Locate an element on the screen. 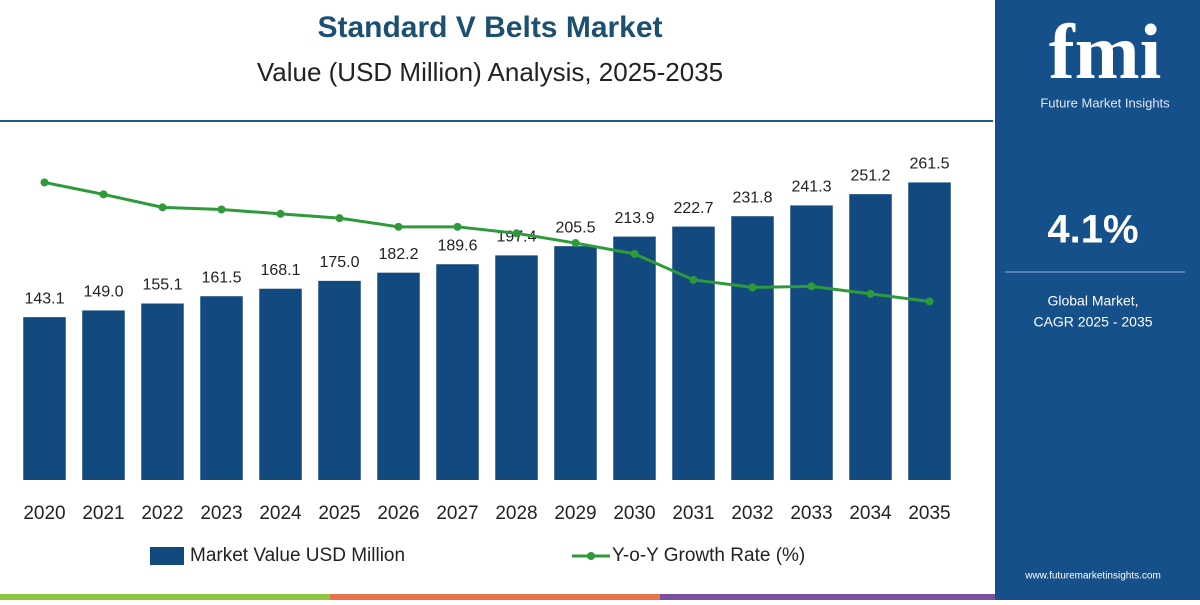 The width and height of the screenshot is (1200, 605). chart-subtitle: Value (USD Million) Analysis, 2025-2035 is located at coordinates (490, 72).